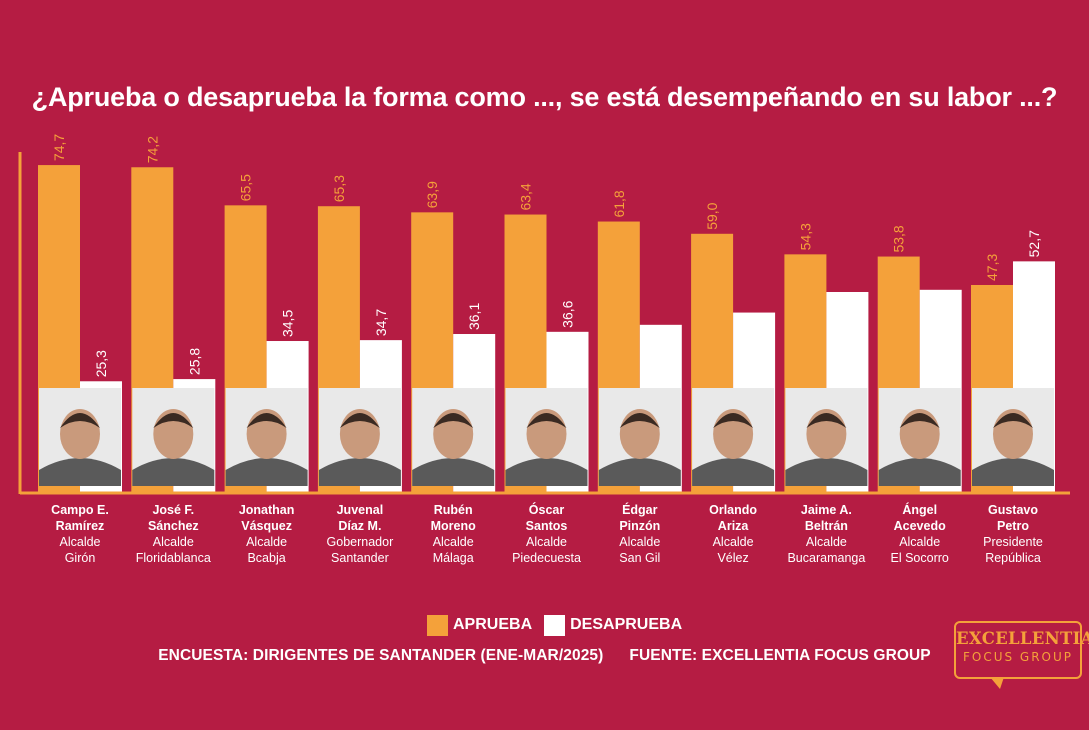  I want to click on candidate-first-name: Ángel, so click(920, 510).